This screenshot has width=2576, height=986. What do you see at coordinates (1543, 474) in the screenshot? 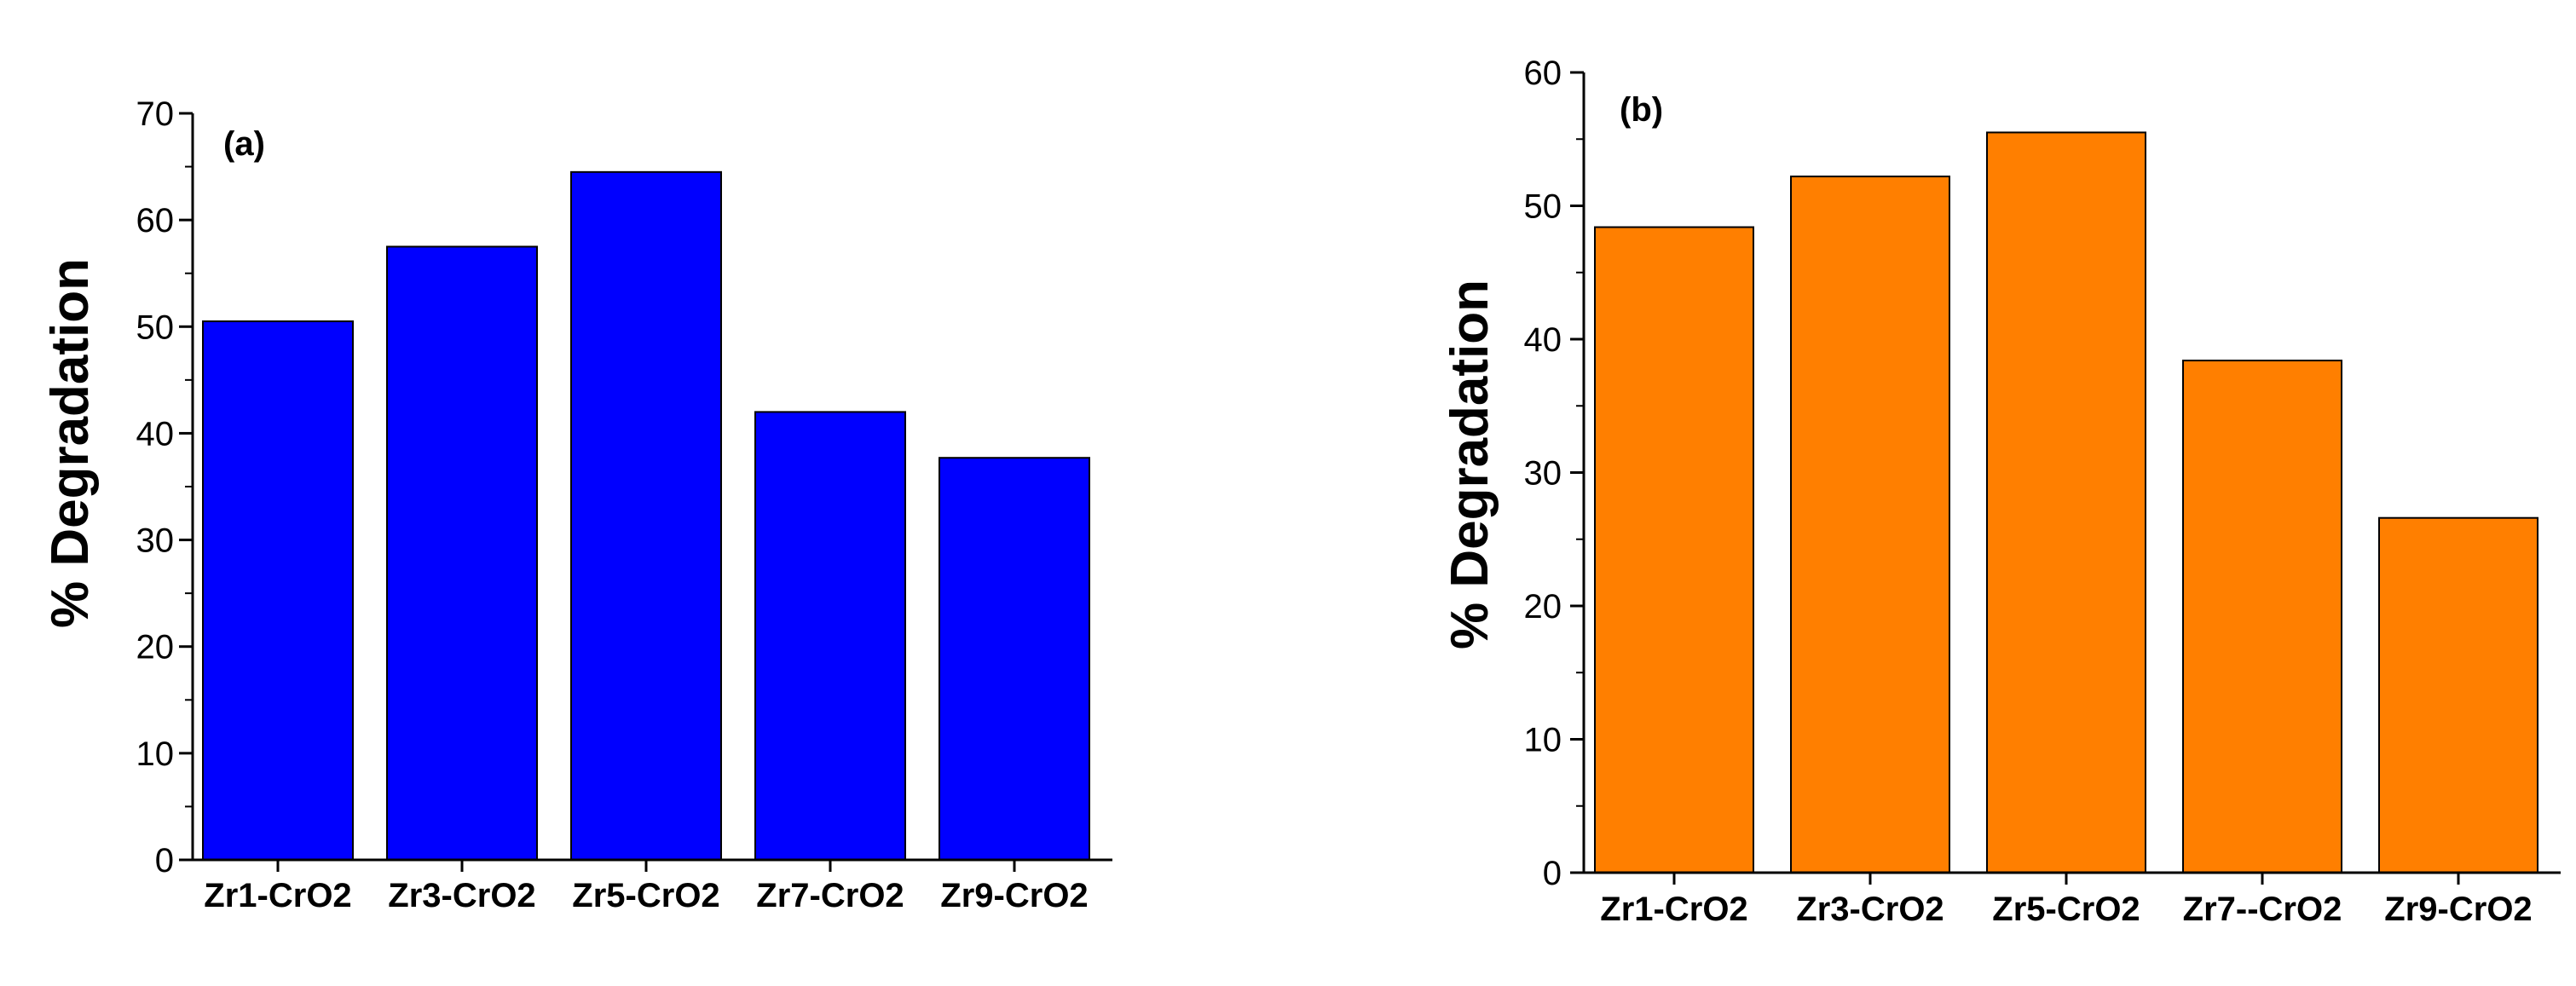
I see `y-tick-label-b: 30` at bounding box center [1543, 474].